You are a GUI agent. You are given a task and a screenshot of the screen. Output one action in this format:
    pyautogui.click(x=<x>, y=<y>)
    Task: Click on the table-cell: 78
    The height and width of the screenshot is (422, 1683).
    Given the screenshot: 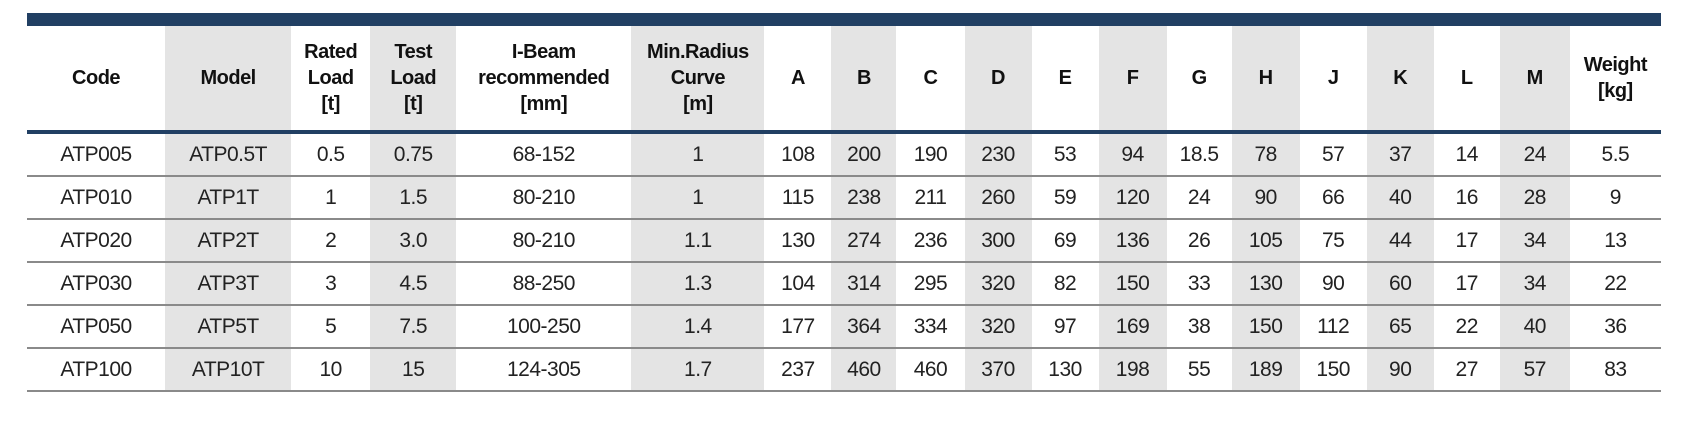 What is the action you would take?
    pyautogui.click(x=1265, y=154)
    